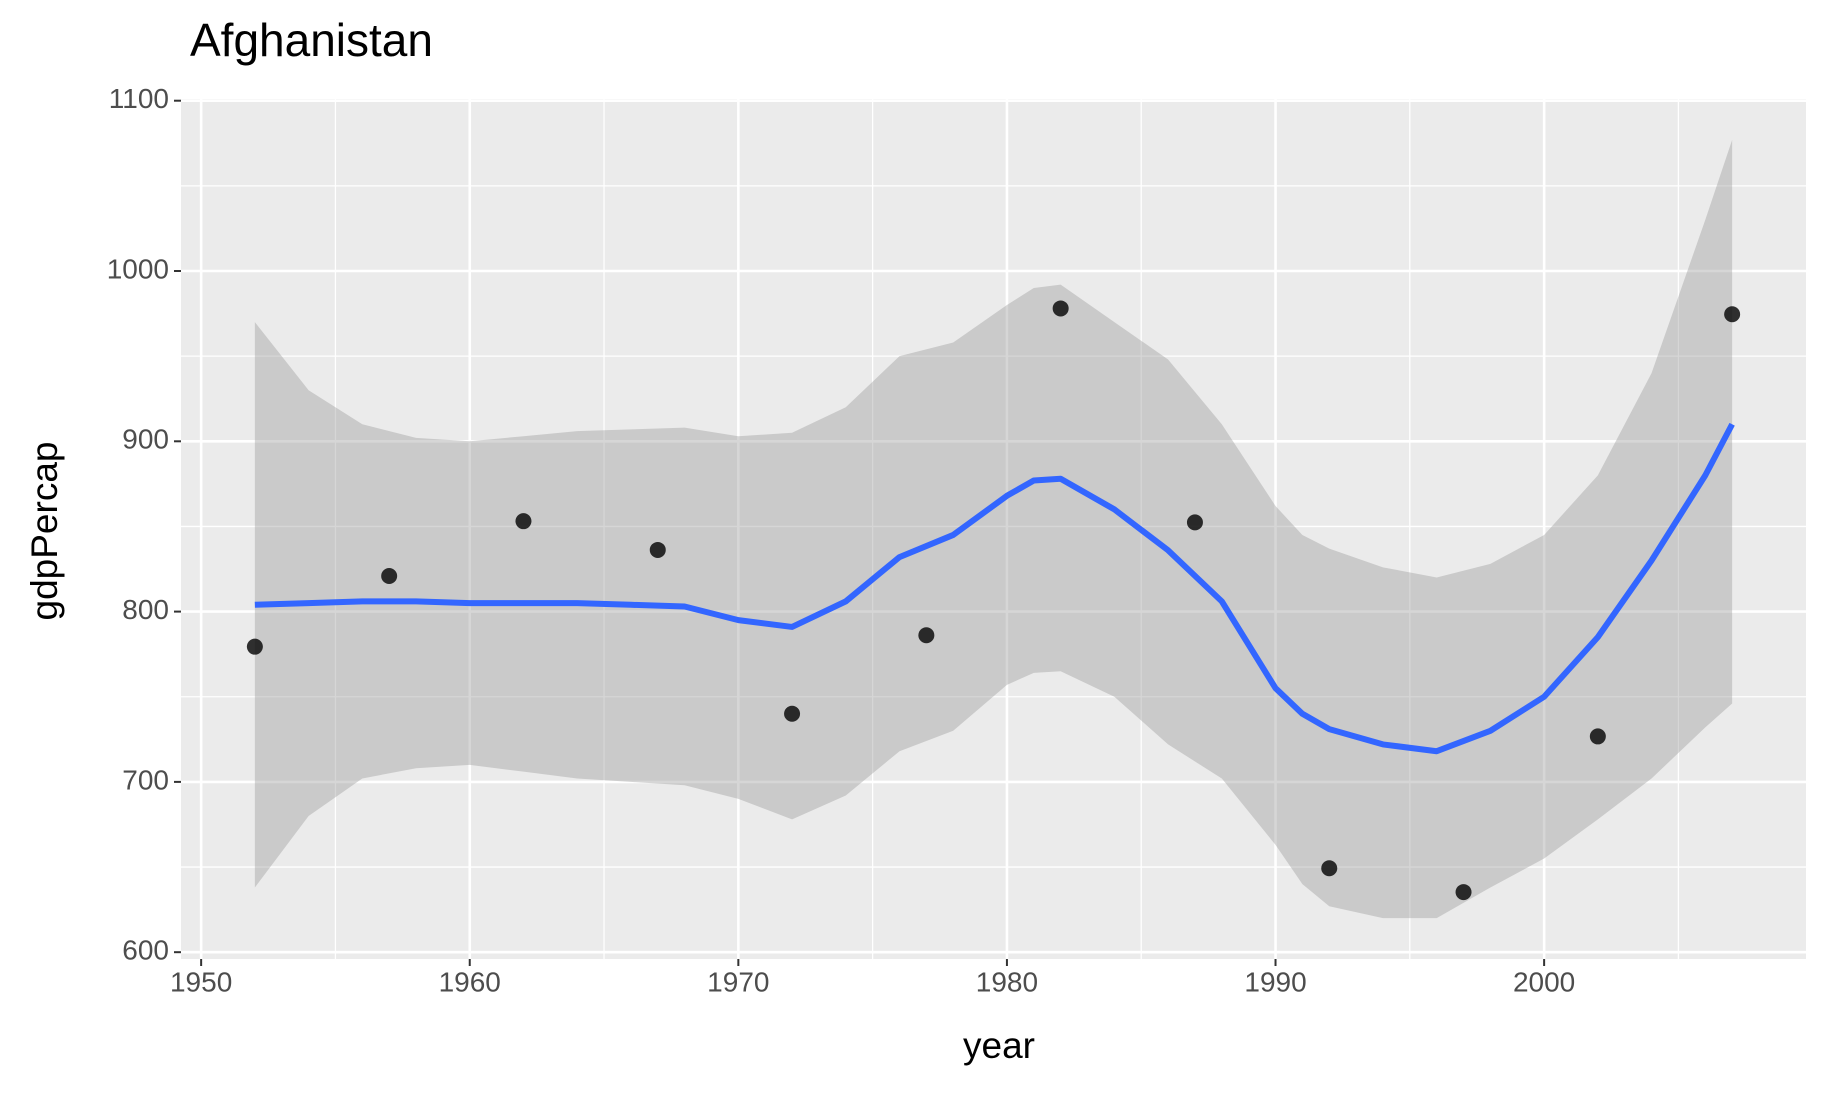 The image size is (1829, 1095). What do you see at coordinates (145, 609) in the screenshot?
I see `y-tick-label: 800` at bounding box center [145, 609].